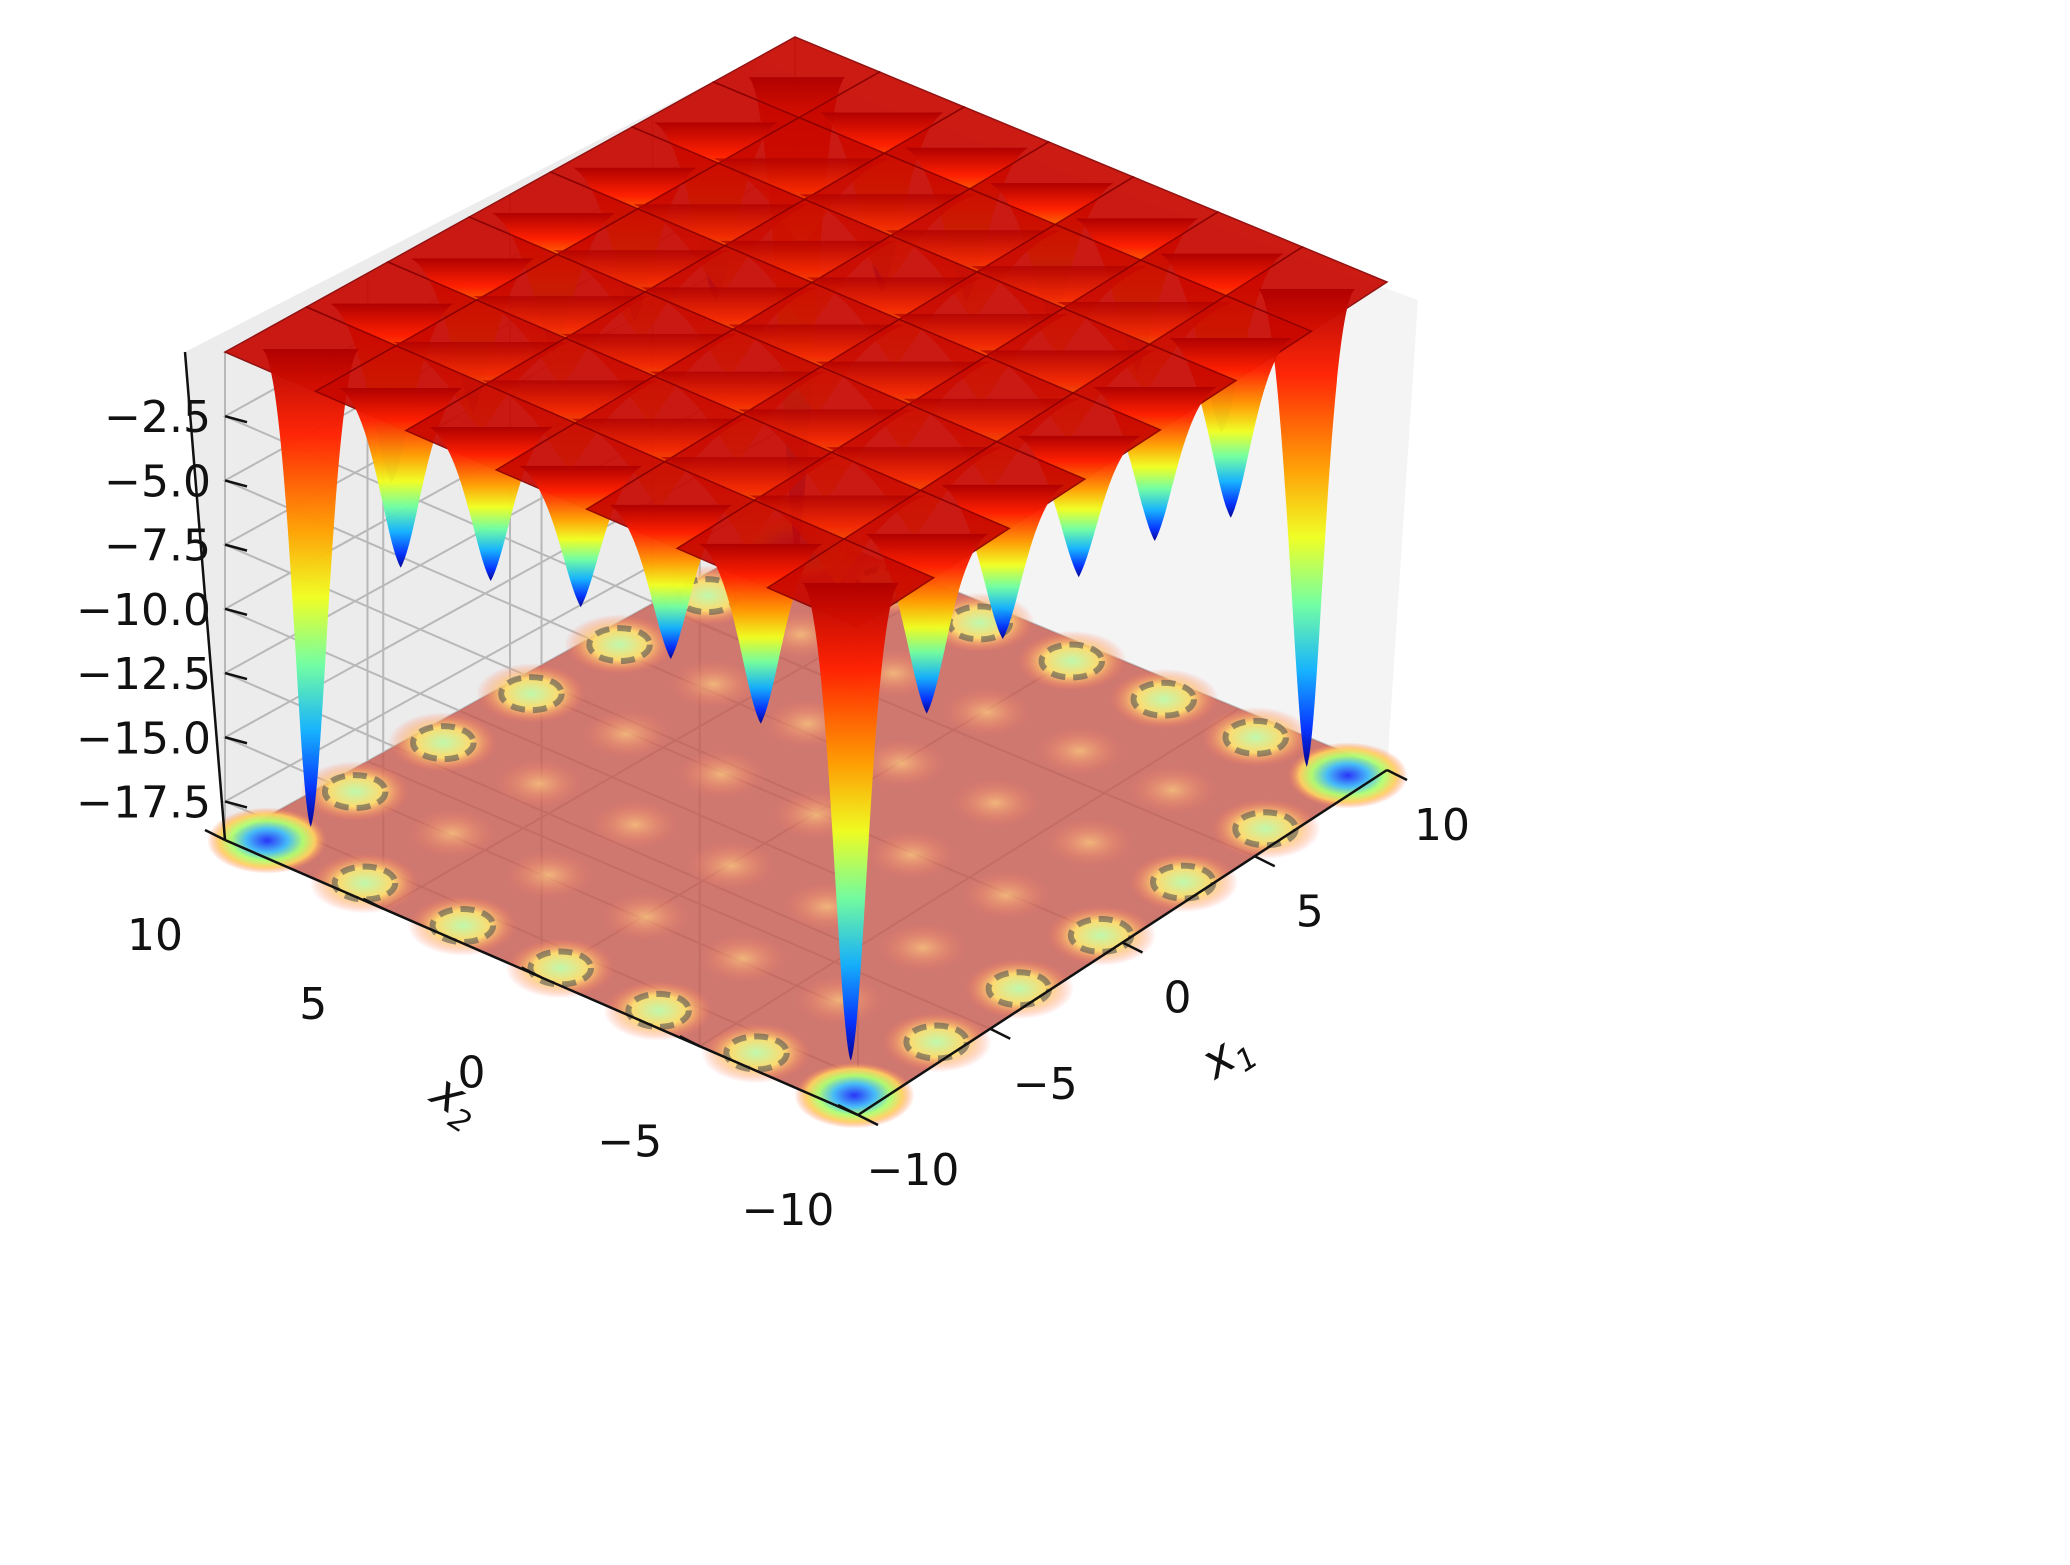 The height and width of the screenshot is (1565, 2070). What do you see at coordinates (1178, 998) in the screenshot?
I see `x1-tick-label: 0` at bounding box center [1178, 998].